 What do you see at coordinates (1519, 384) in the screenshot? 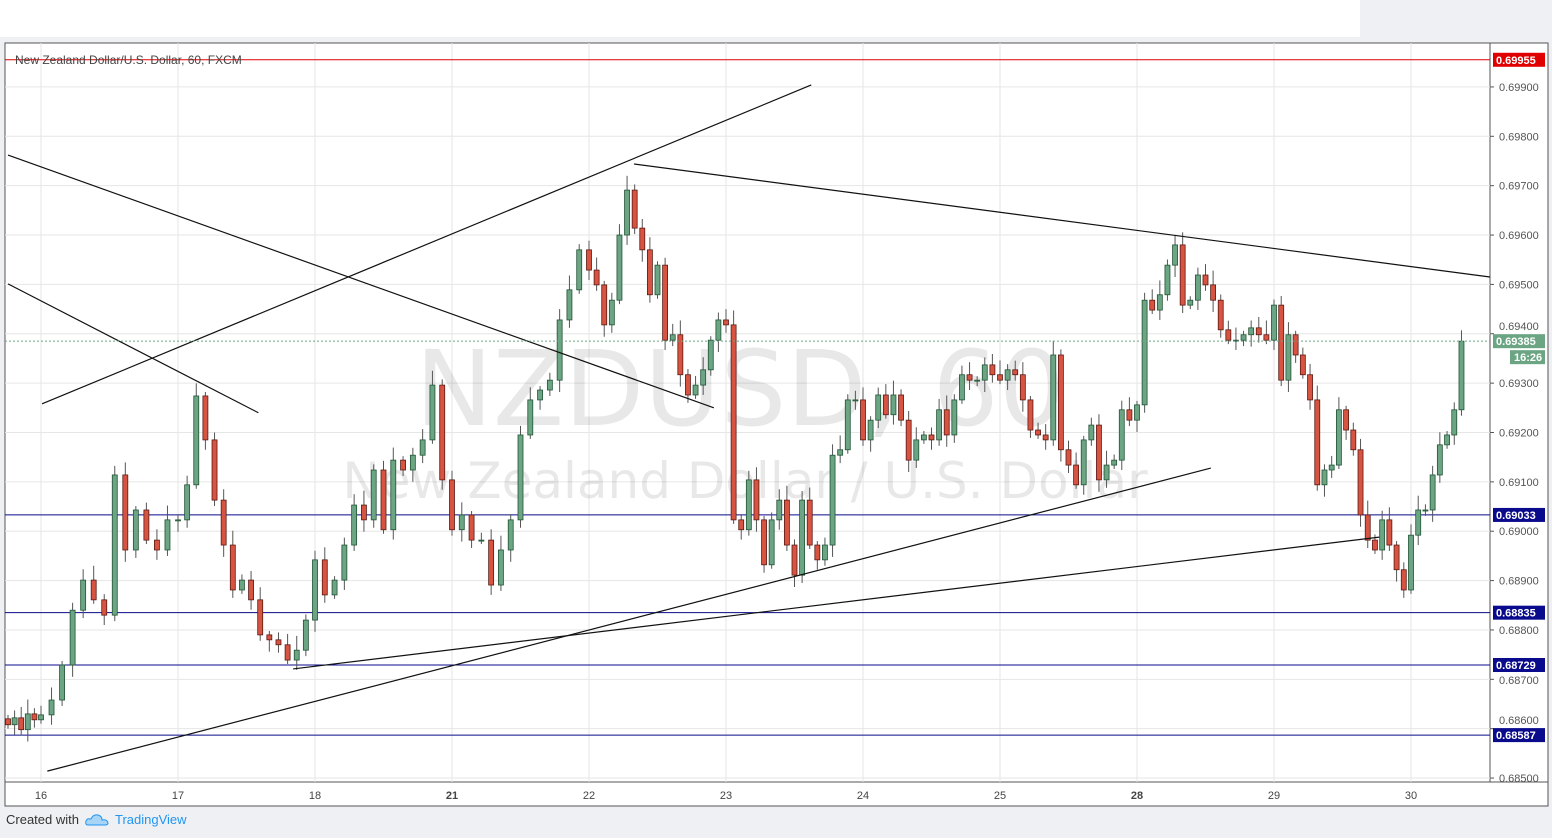
I see `y-tick-label: 0.69300` at bounding box center [1519, 384].